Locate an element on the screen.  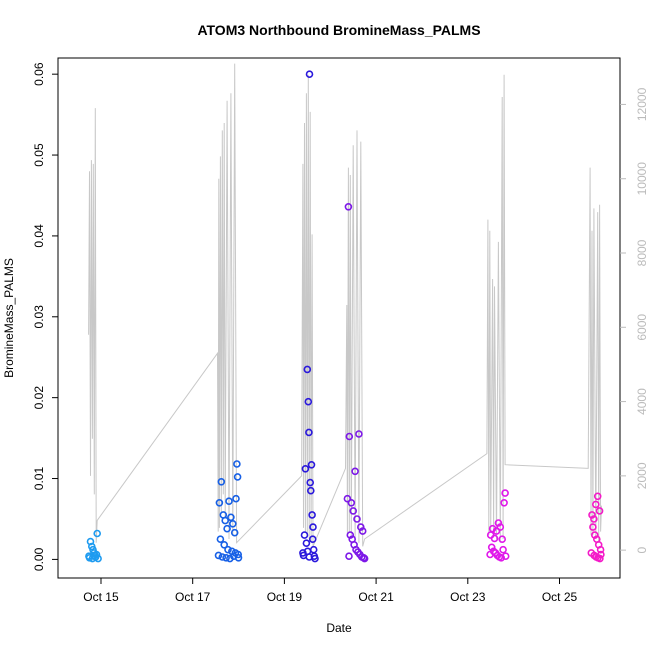
y2-tick-label-3: 6000 is located at coordinates (642, 327).